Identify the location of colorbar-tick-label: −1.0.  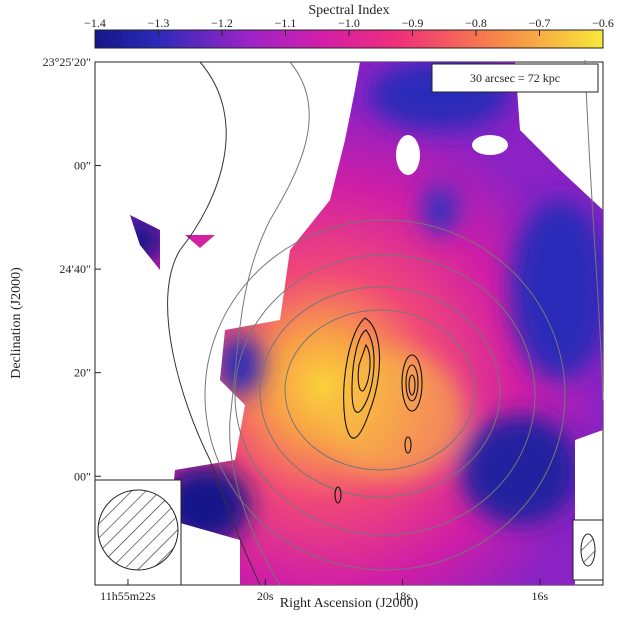
(349, 23).